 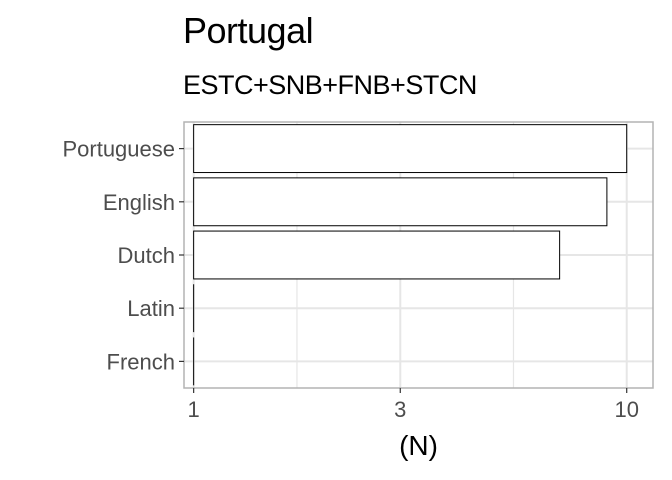 What do you see at coordinates (418, 445) in the screenshot?
I see `x-axis-label: (N)` at bounding box center [418, 445].